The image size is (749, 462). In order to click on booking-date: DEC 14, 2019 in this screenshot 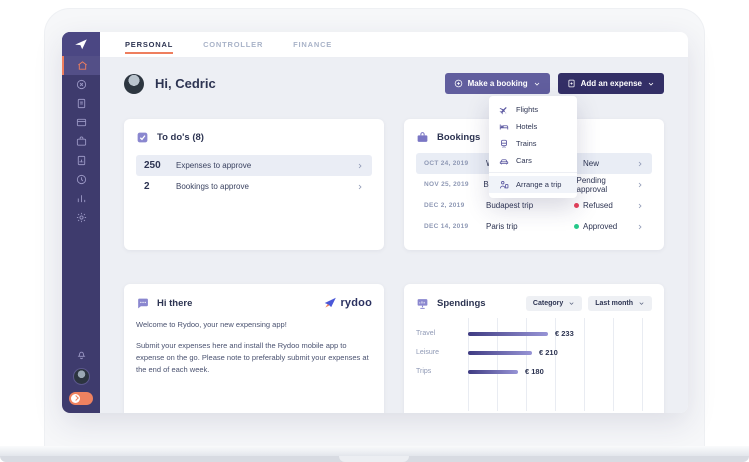, I will do `click(446, 226)`.